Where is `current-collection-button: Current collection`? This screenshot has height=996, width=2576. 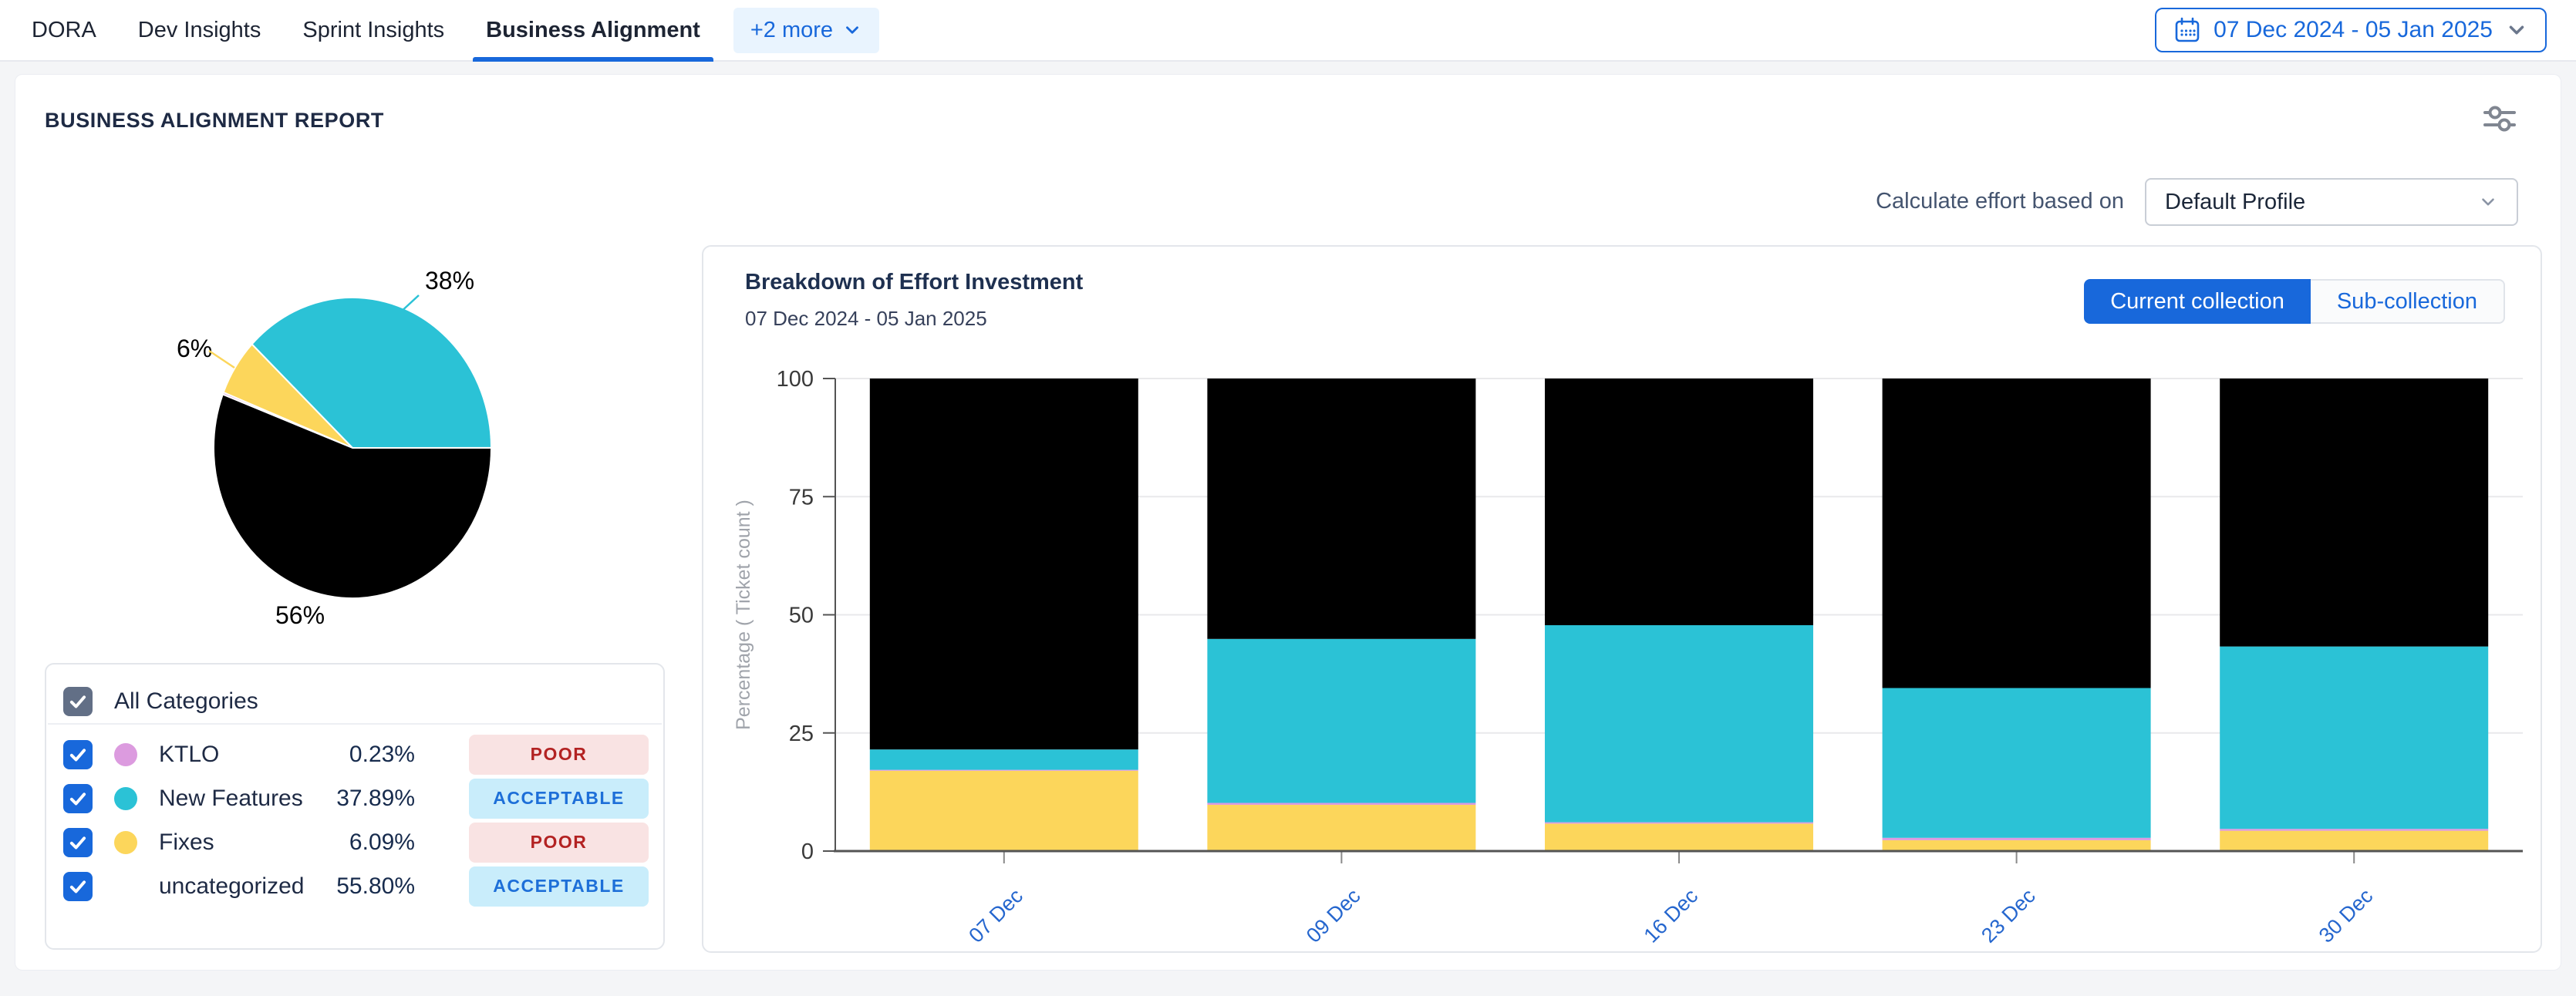
current-collection-button: Current collection is located at coordinates (2197, 301).